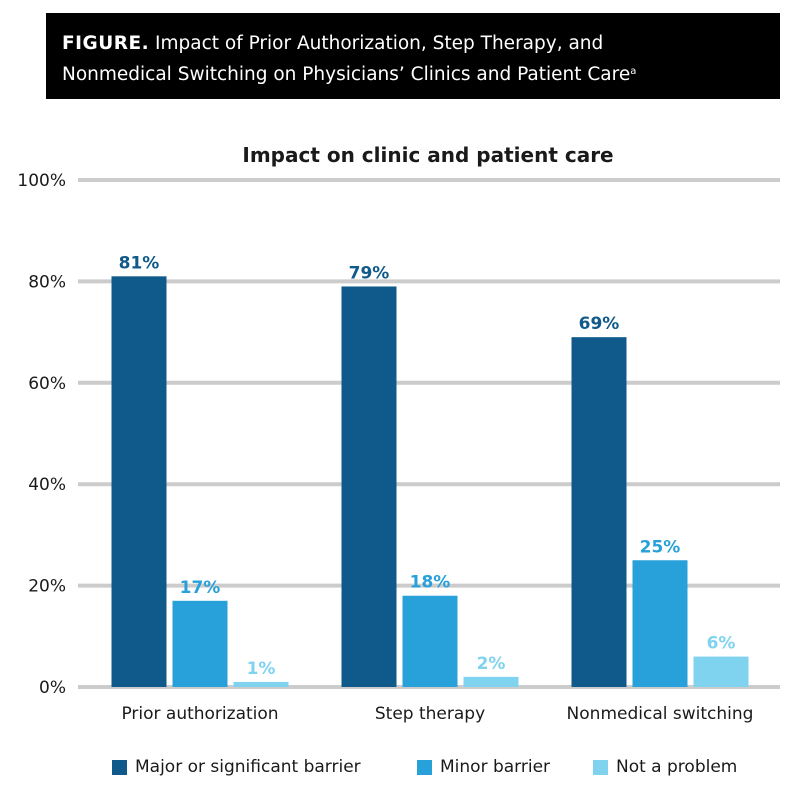 The height and width of the screenshot is (800, 800). What do you see at coordinates (633, 71) in the screenshot?
I see `figure-footnote-marker: a` at bounding box center [633, 71].